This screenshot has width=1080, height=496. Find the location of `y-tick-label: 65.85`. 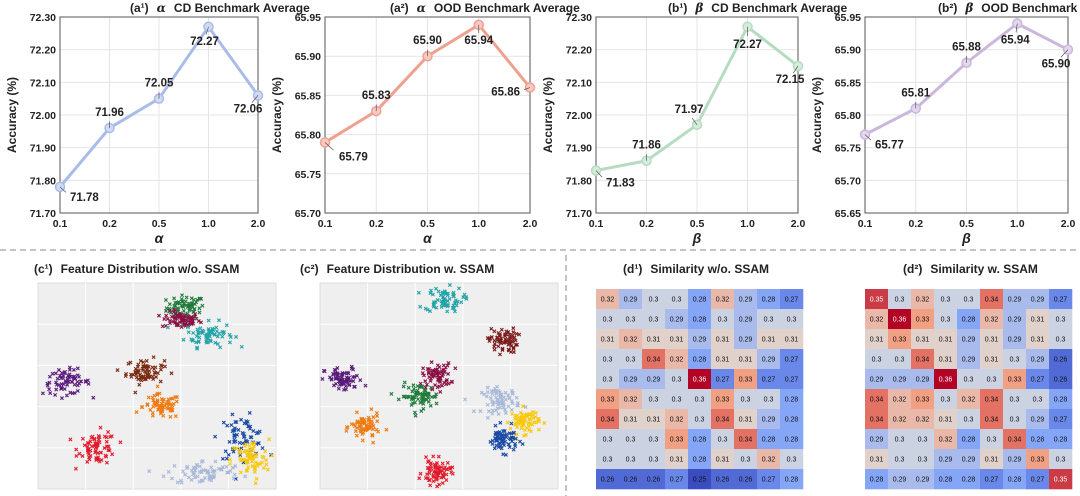

y-tick-label: 65.85 is located at coordinates (848, 83).